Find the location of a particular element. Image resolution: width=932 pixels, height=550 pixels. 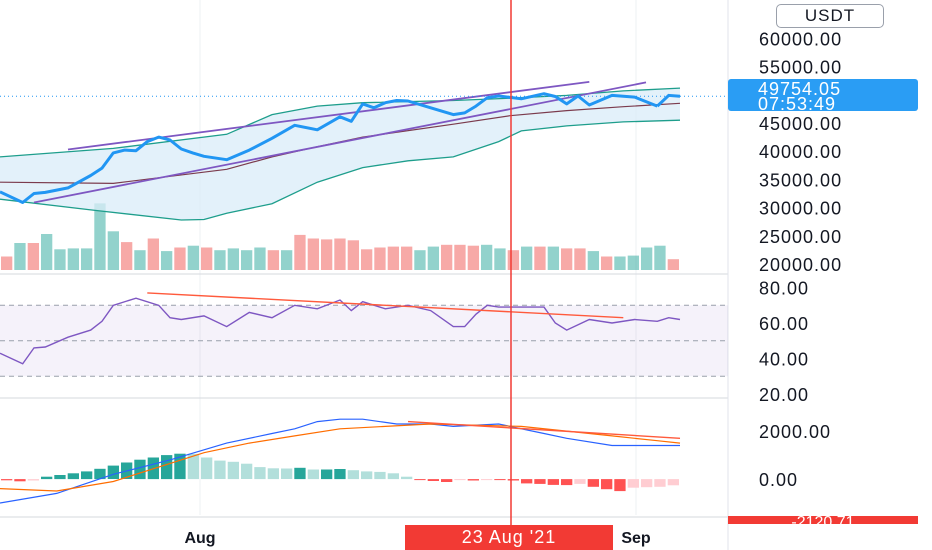

last-price-badge: 49754.05 07:53:49 is located at coordinates (823, 96).